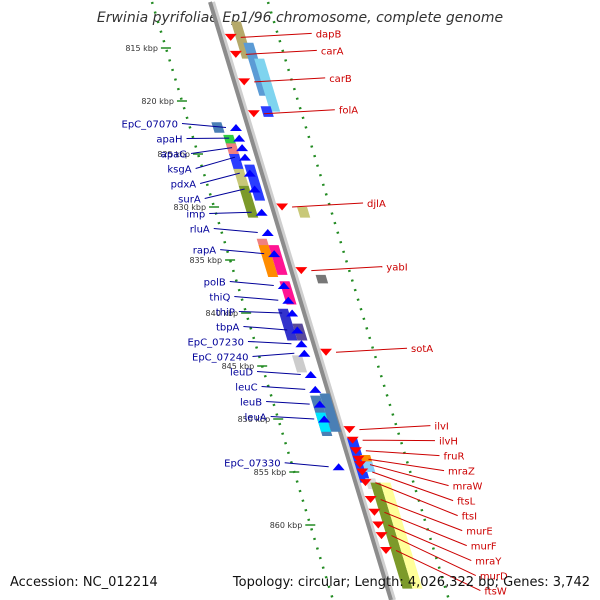  Describe the element at coordinates (219, 297) in the screenshot. I see `gene-label-thiq: thiQ` at that location.